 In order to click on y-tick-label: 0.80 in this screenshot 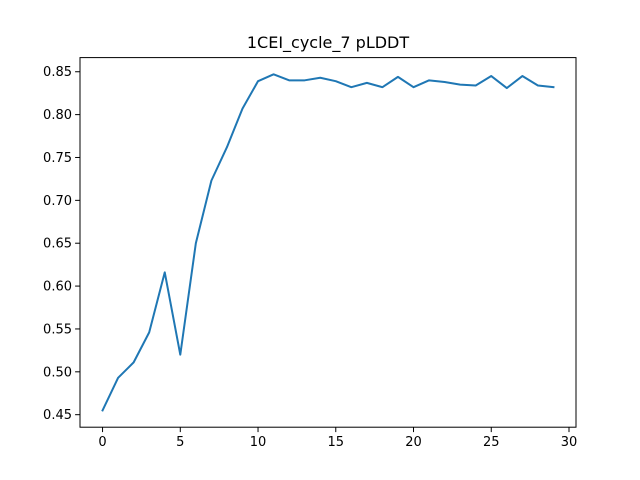, I will do `click(57, 115)`.